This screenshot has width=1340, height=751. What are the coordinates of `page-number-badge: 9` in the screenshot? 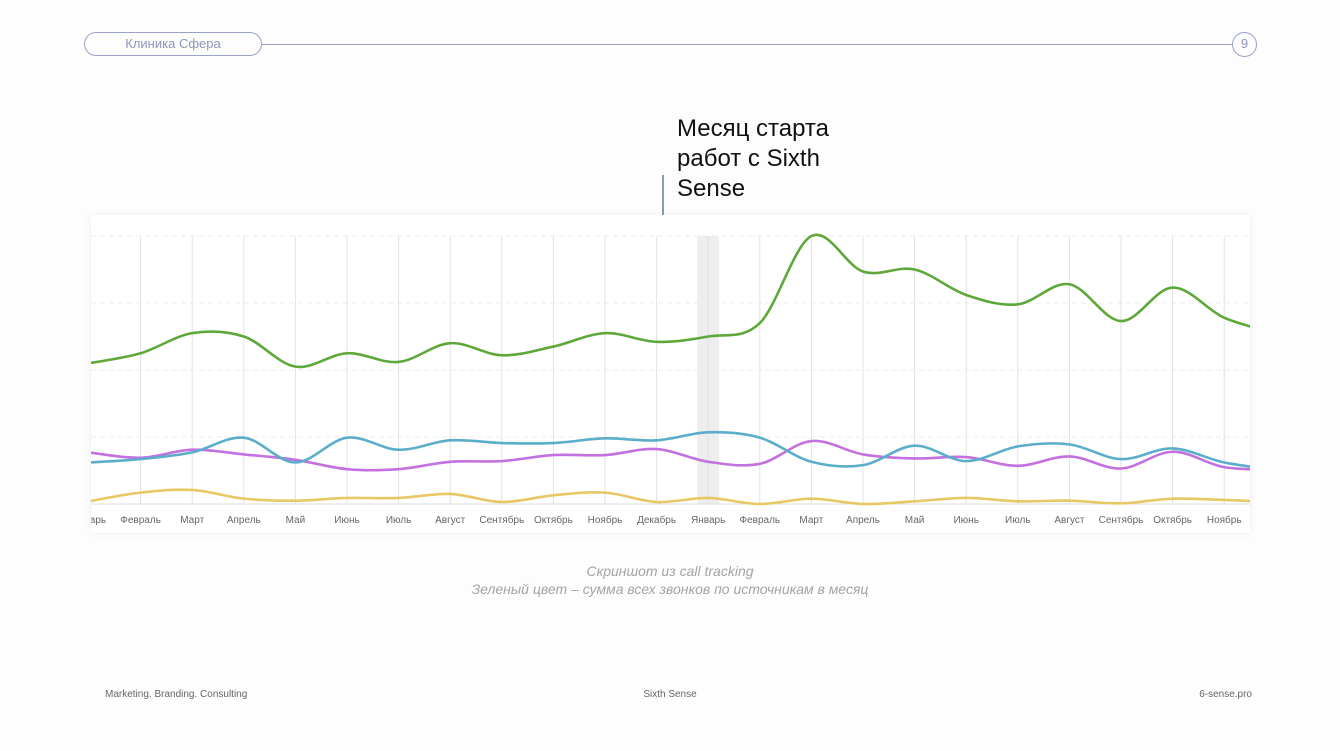 It's located at (1244, 44).